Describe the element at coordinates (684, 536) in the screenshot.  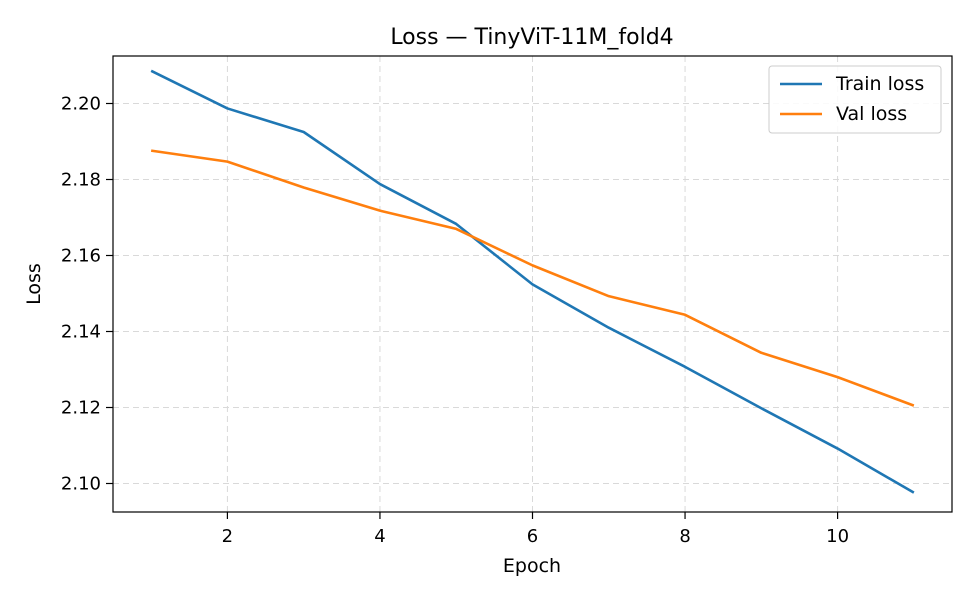
I see `x-tick-label: 8` at that location.